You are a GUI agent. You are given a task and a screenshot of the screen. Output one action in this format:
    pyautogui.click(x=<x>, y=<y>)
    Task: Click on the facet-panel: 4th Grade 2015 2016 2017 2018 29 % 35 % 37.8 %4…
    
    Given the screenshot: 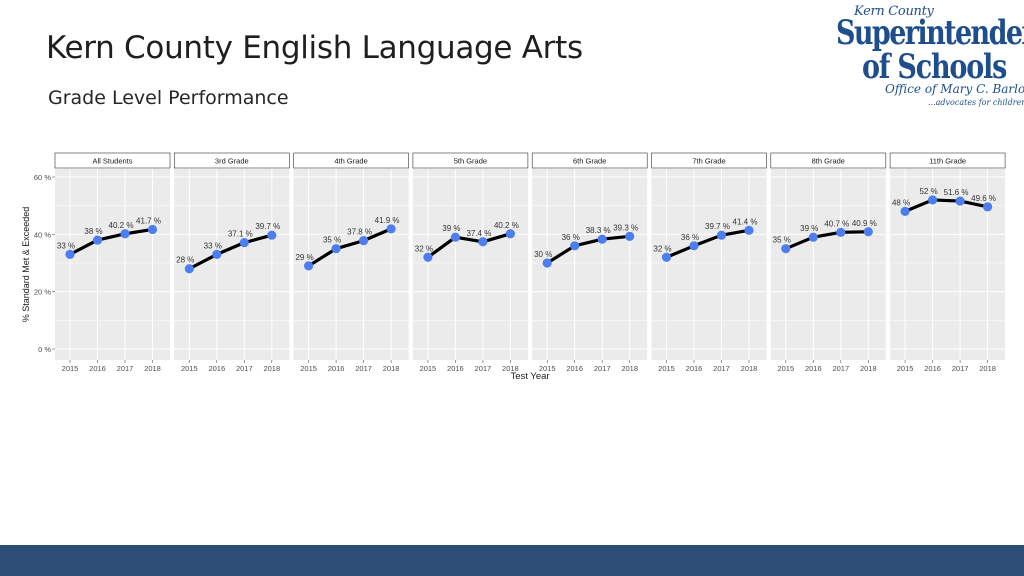 What is the action you would take?
    pyautogui.click(x=351, y=262)
    